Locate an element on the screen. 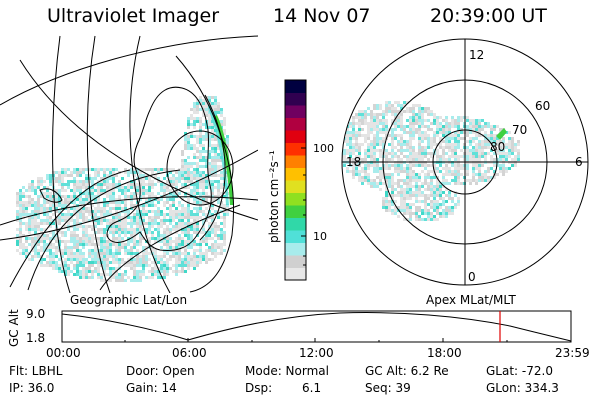 The image size is (600, 400). colorbar-segment is located at coordinates (295, 224).